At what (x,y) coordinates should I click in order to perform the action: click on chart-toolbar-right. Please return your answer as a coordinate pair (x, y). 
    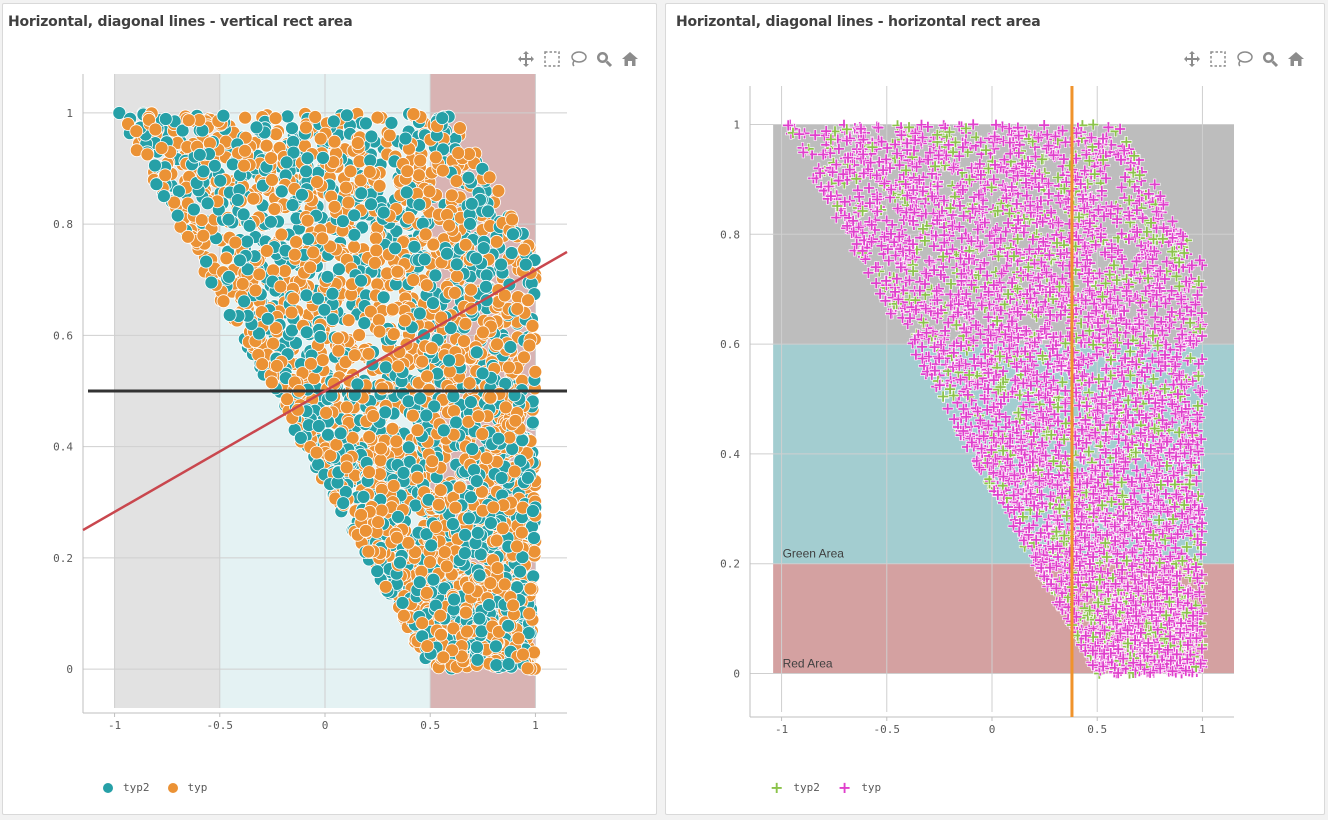
    Looking at the image, I should click on (1244, 59).